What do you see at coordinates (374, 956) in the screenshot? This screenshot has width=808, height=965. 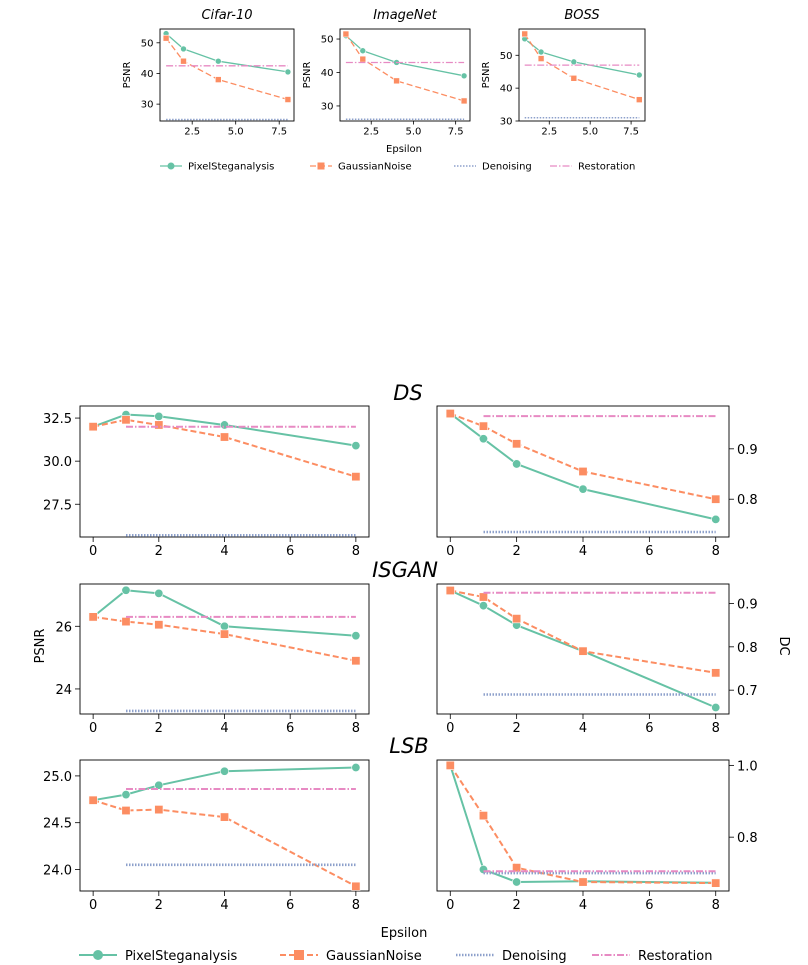 I see `legend-label: GaussianNoise` at bounding box center [374, 956].